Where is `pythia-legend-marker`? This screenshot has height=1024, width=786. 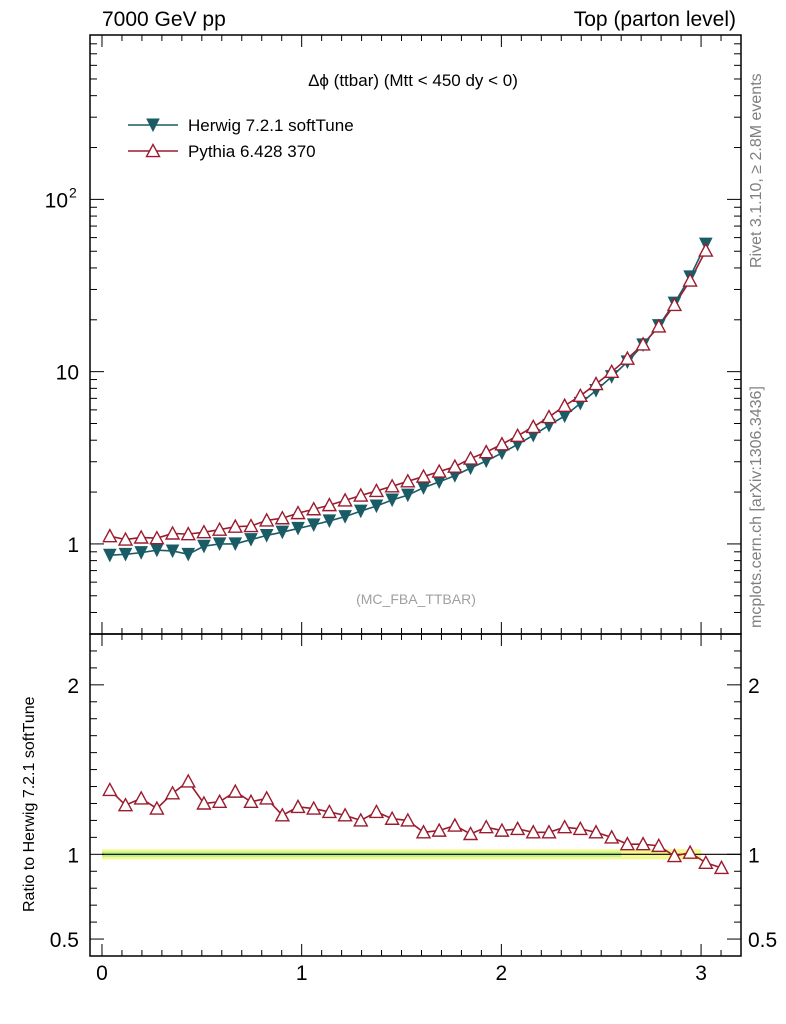 pythia-legend-marker is located at coordinates (153, 150).